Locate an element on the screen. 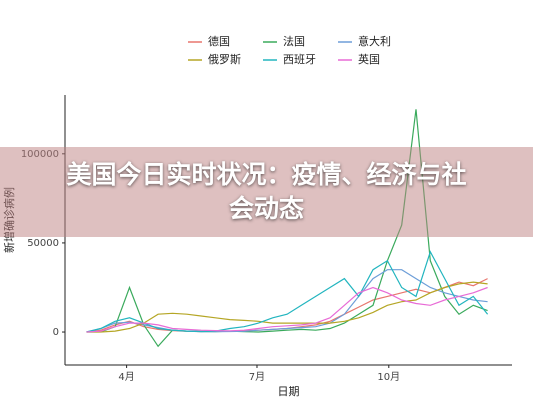 Image resolution: width=533 pixels, height=404 pixels. legend-label: 意大利 is located at coordinates (374, 41).